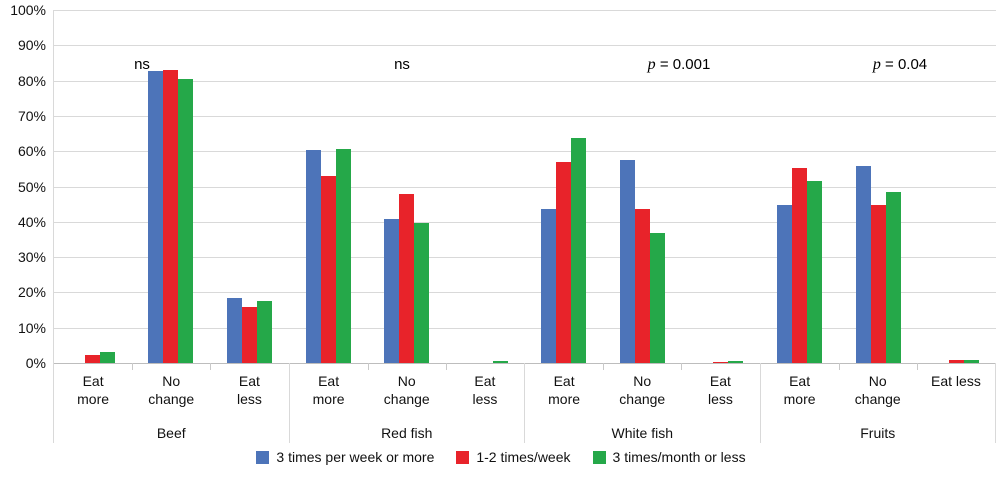 The image size is (1002, 478). Describe the element at coordinates (679, 457) in the screenshot. I see `legend-label: 3 times/month or less` at that location.